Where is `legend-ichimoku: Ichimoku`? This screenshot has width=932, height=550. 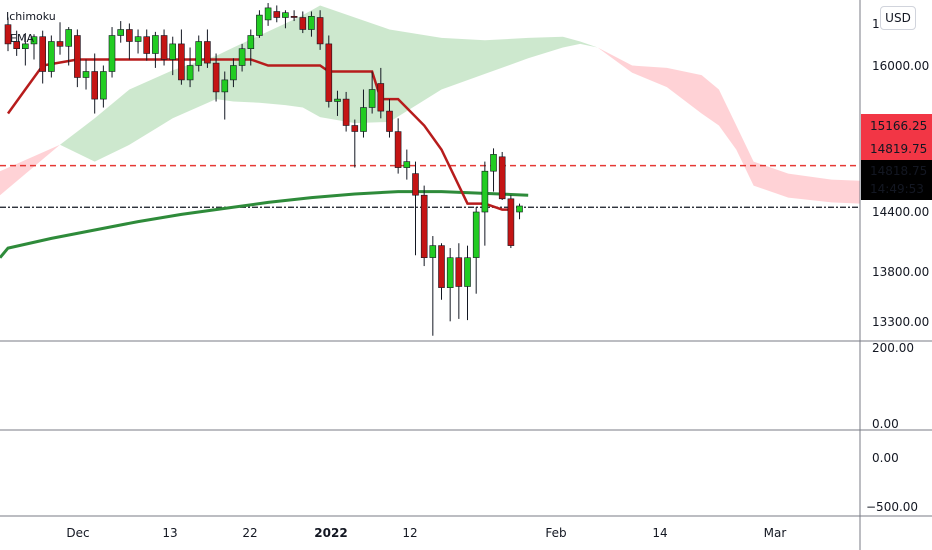
legend-ichimoku: Ichimoku is located at coordinates (31, 16).